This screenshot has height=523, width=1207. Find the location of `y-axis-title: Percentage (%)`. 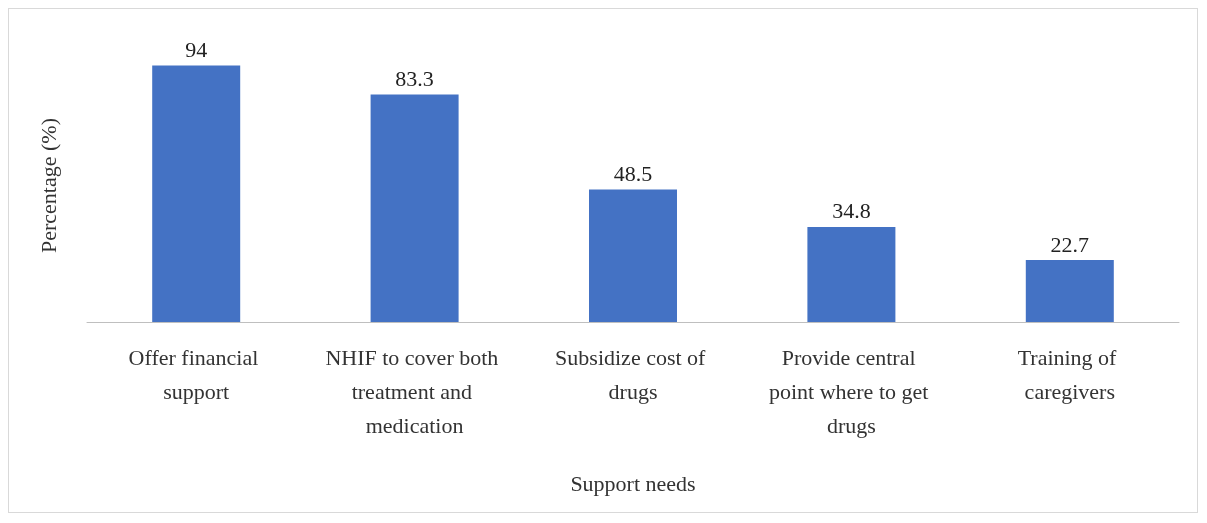

y-axis-title: Percentage (%) is located at coordinates (48, 185).